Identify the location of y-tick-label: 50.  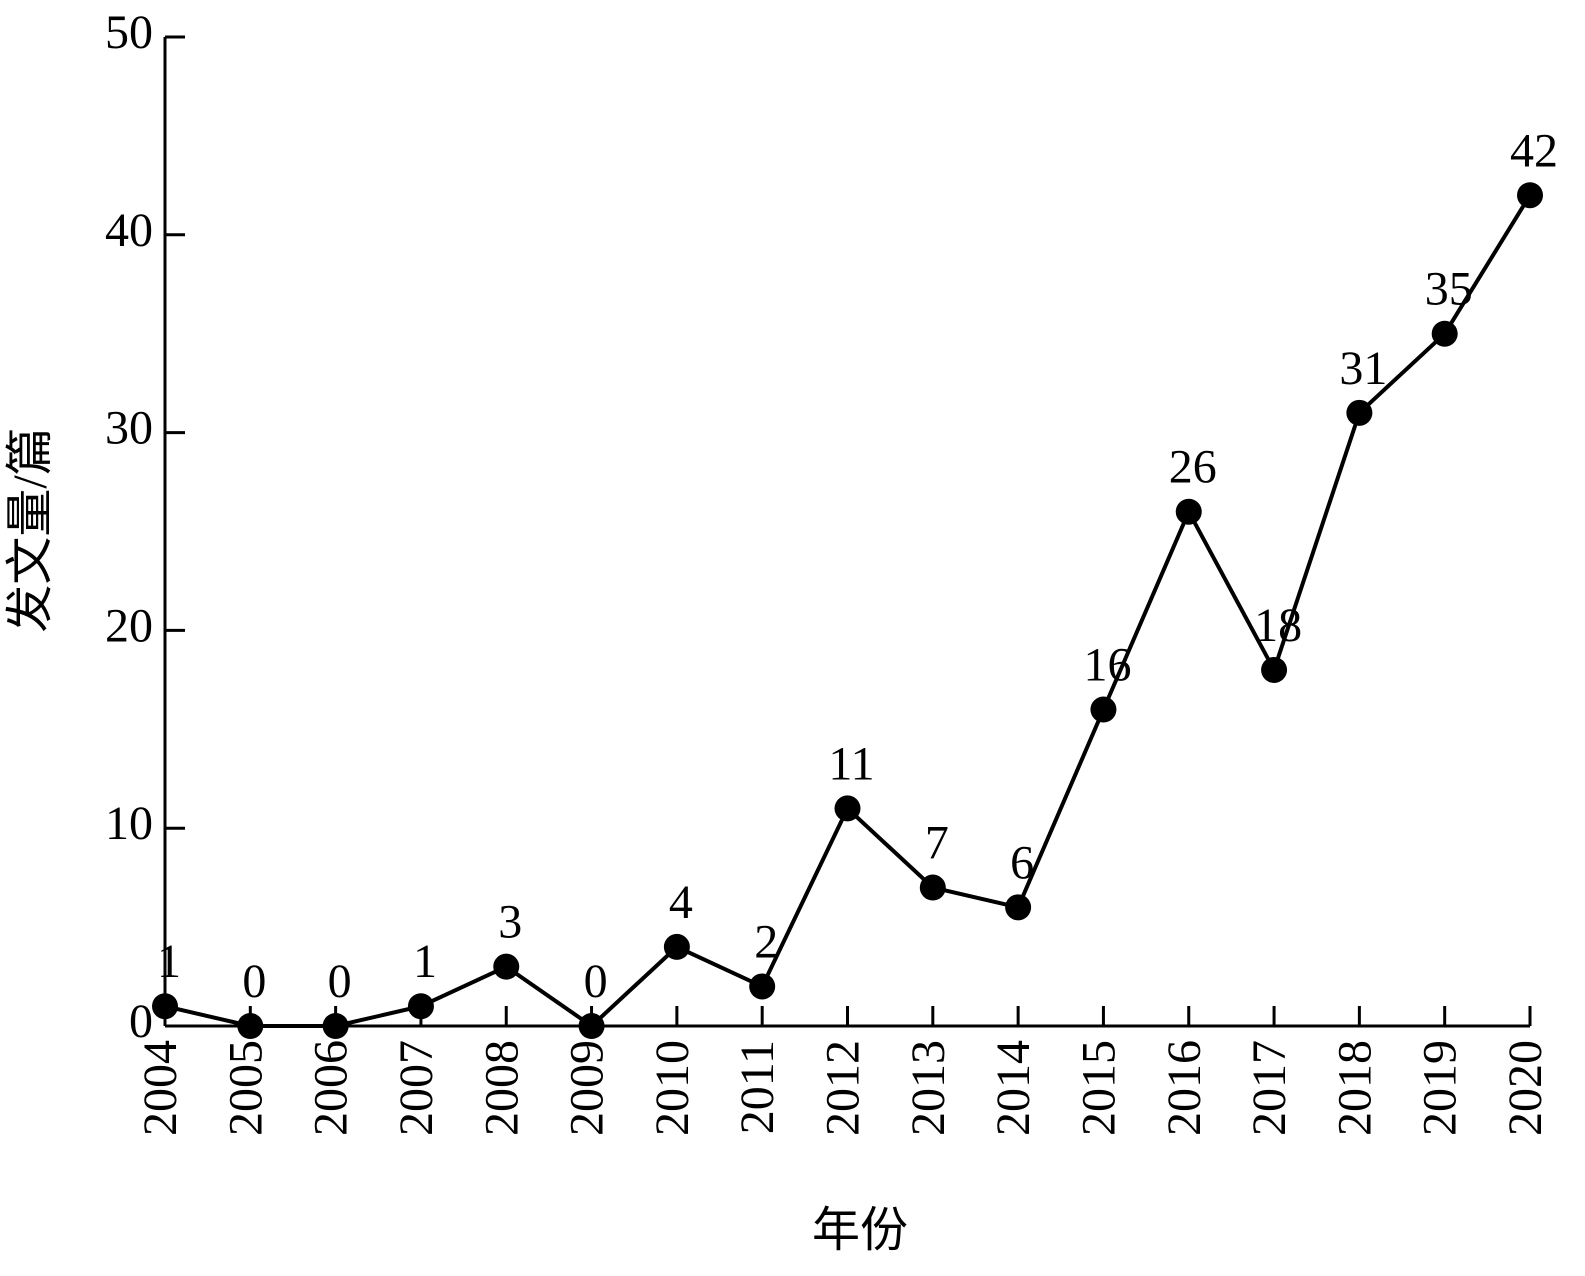
(129, 32).